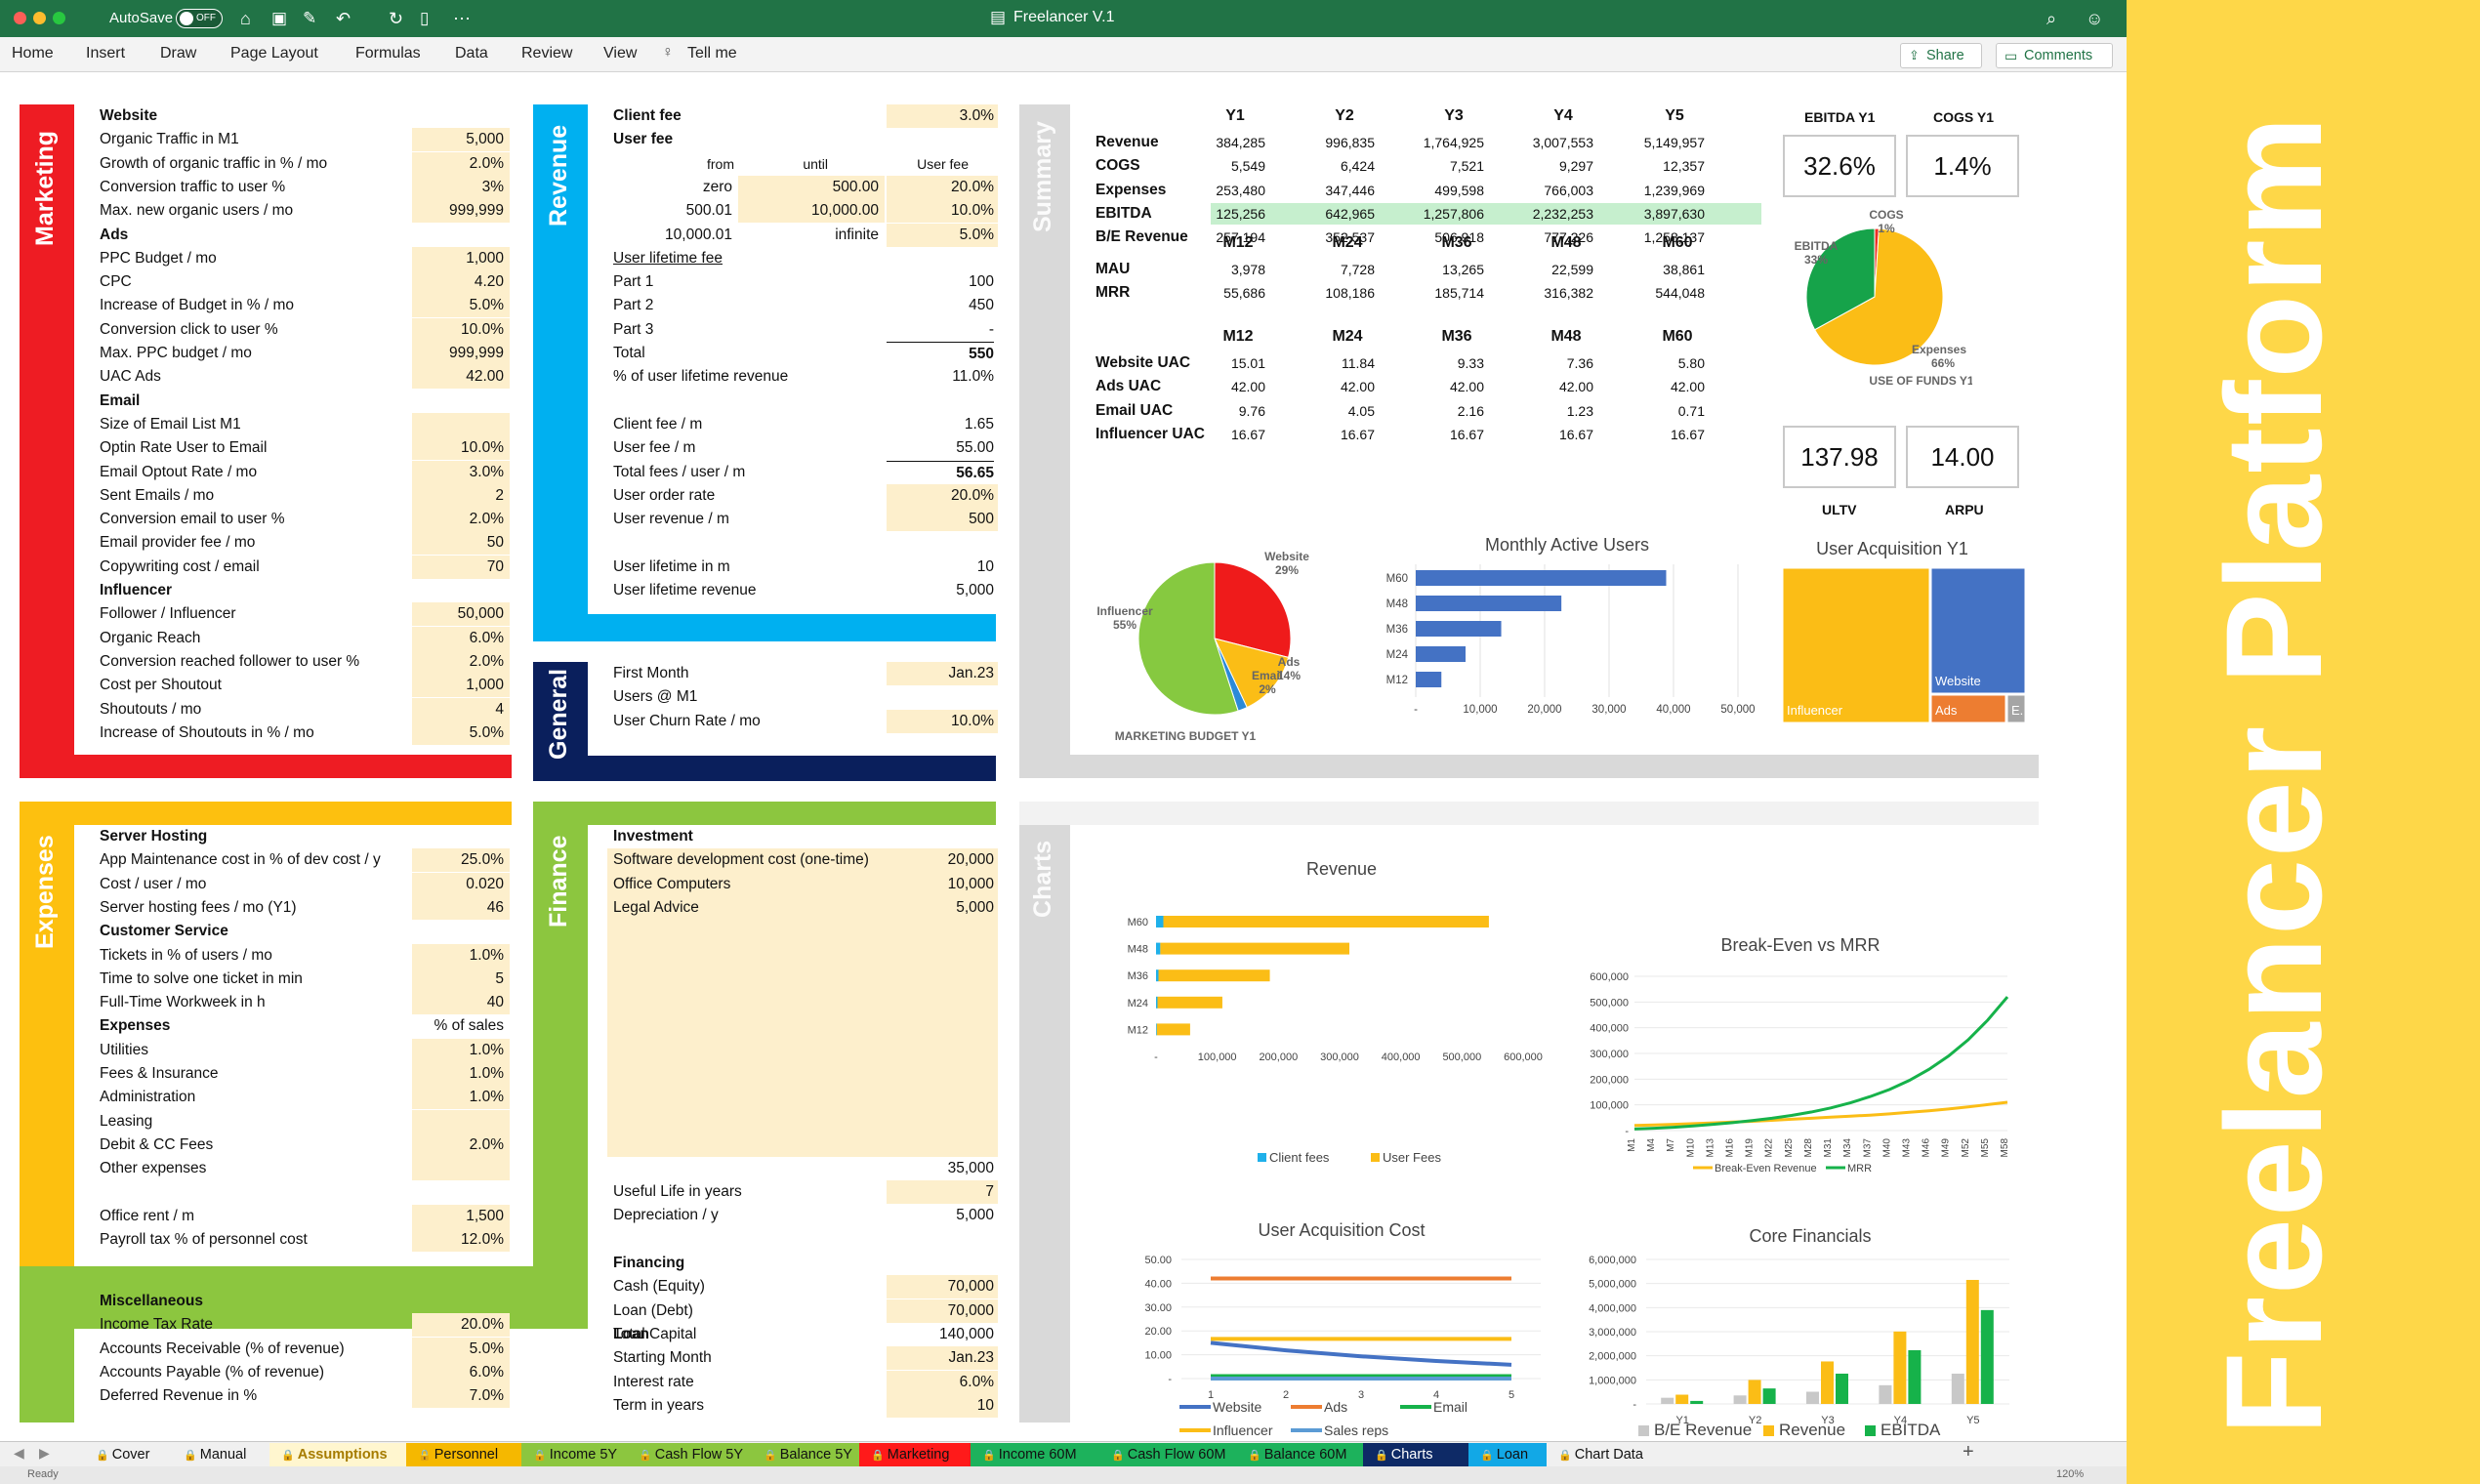 The height and width of the screenshot is (1484, 2480). What do you see at coordinates (425, 18) in the screenshot?
I see `new-document-icon: ▯` at bounding box center [425, 18].